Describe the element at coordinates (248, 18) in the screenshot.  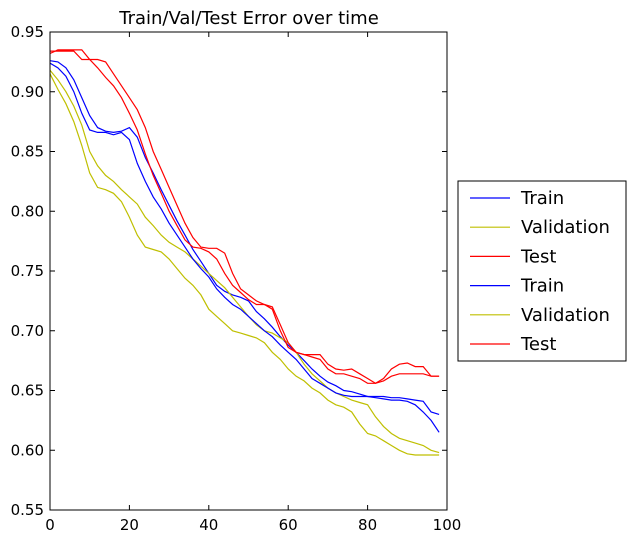
I see `chart-title: Train/Val/Test Error over time` at that location.